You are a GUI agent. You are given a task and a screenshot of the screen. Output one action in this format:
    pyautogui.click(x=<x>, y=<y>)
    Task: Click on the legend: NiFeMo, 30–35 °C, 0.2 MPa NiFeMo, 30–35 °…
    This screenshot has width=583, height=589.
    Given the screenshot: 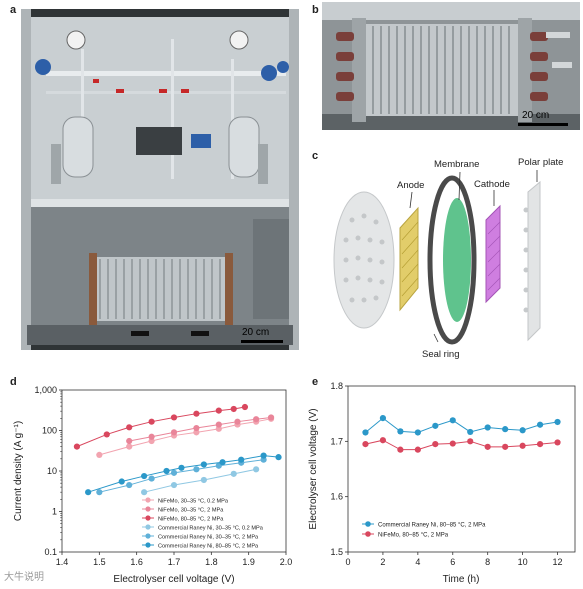 What is the action you would take?
    pyautogui.click(x=203, y=523)
    